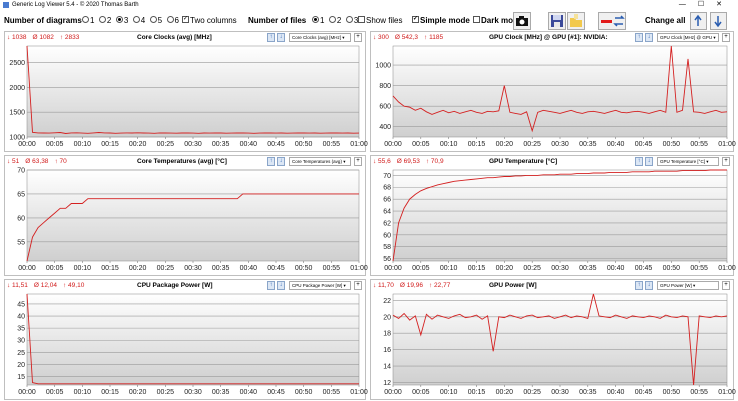 This screenshot has width=738, height=401. I want to click on y-tick-label: 1500, so click(17, 113).